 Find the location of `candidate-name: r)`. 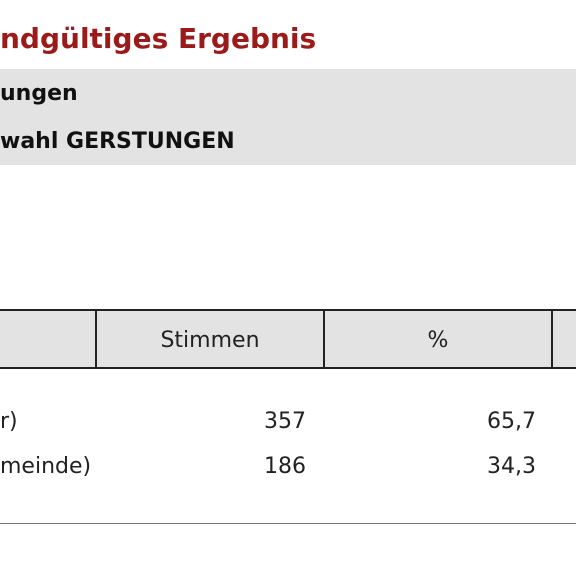

candidate-name: r) is located at coordinates (9, 421).